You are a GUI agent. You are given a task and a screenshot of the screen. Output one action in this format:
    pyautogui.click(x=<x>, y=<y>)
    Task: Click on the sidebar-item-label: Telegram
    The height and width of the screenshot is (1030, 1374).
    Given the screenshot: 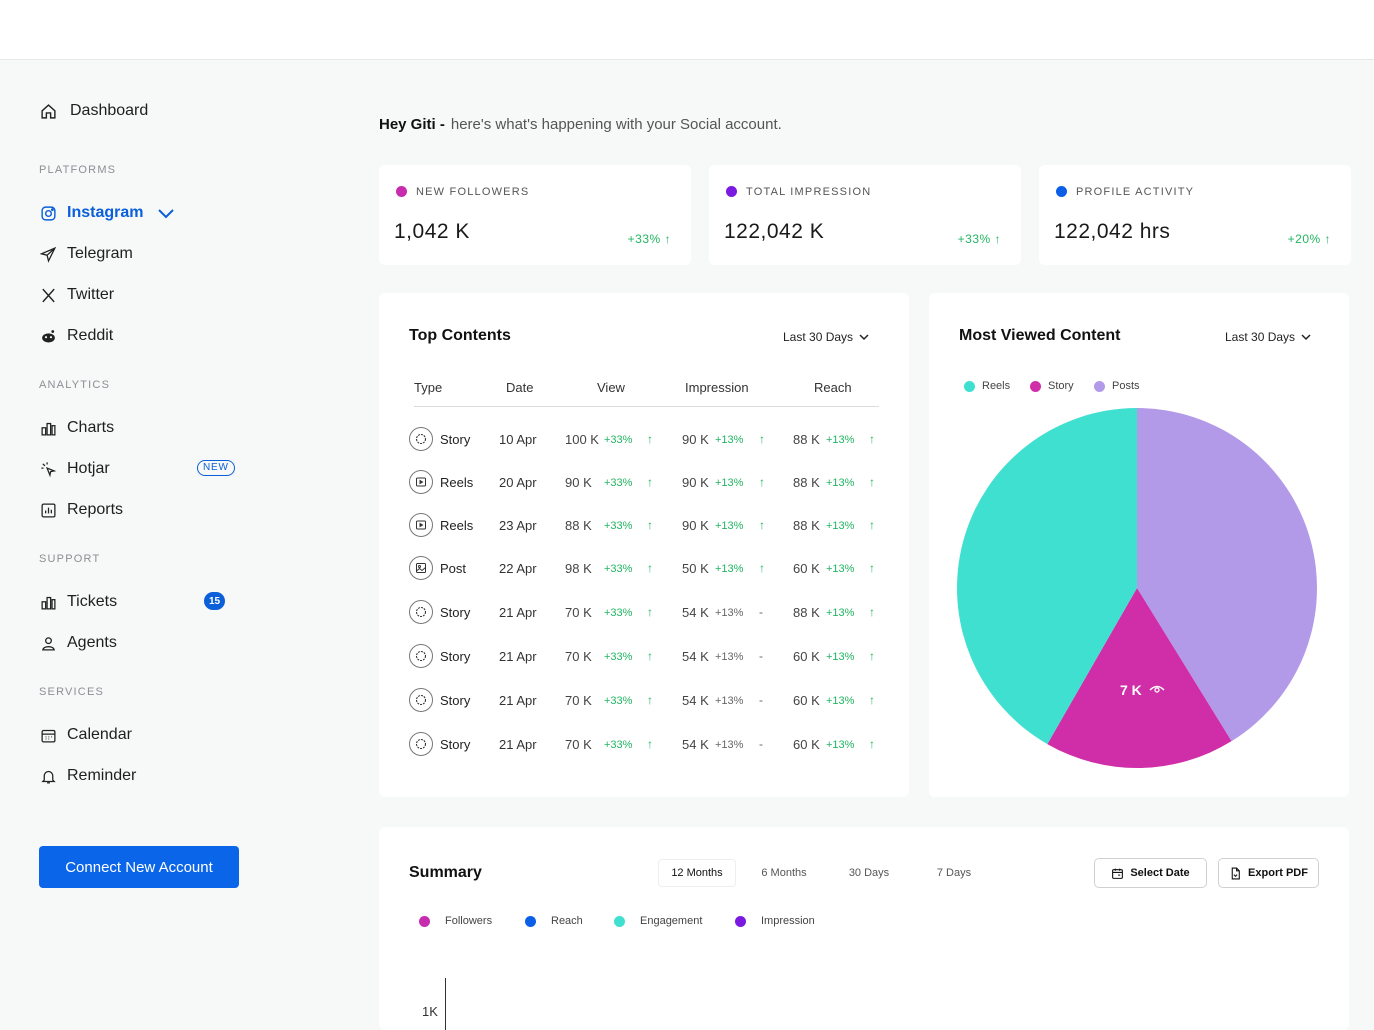 What is the action you would take?
    pyautogui.click(x=100, y=253)
    